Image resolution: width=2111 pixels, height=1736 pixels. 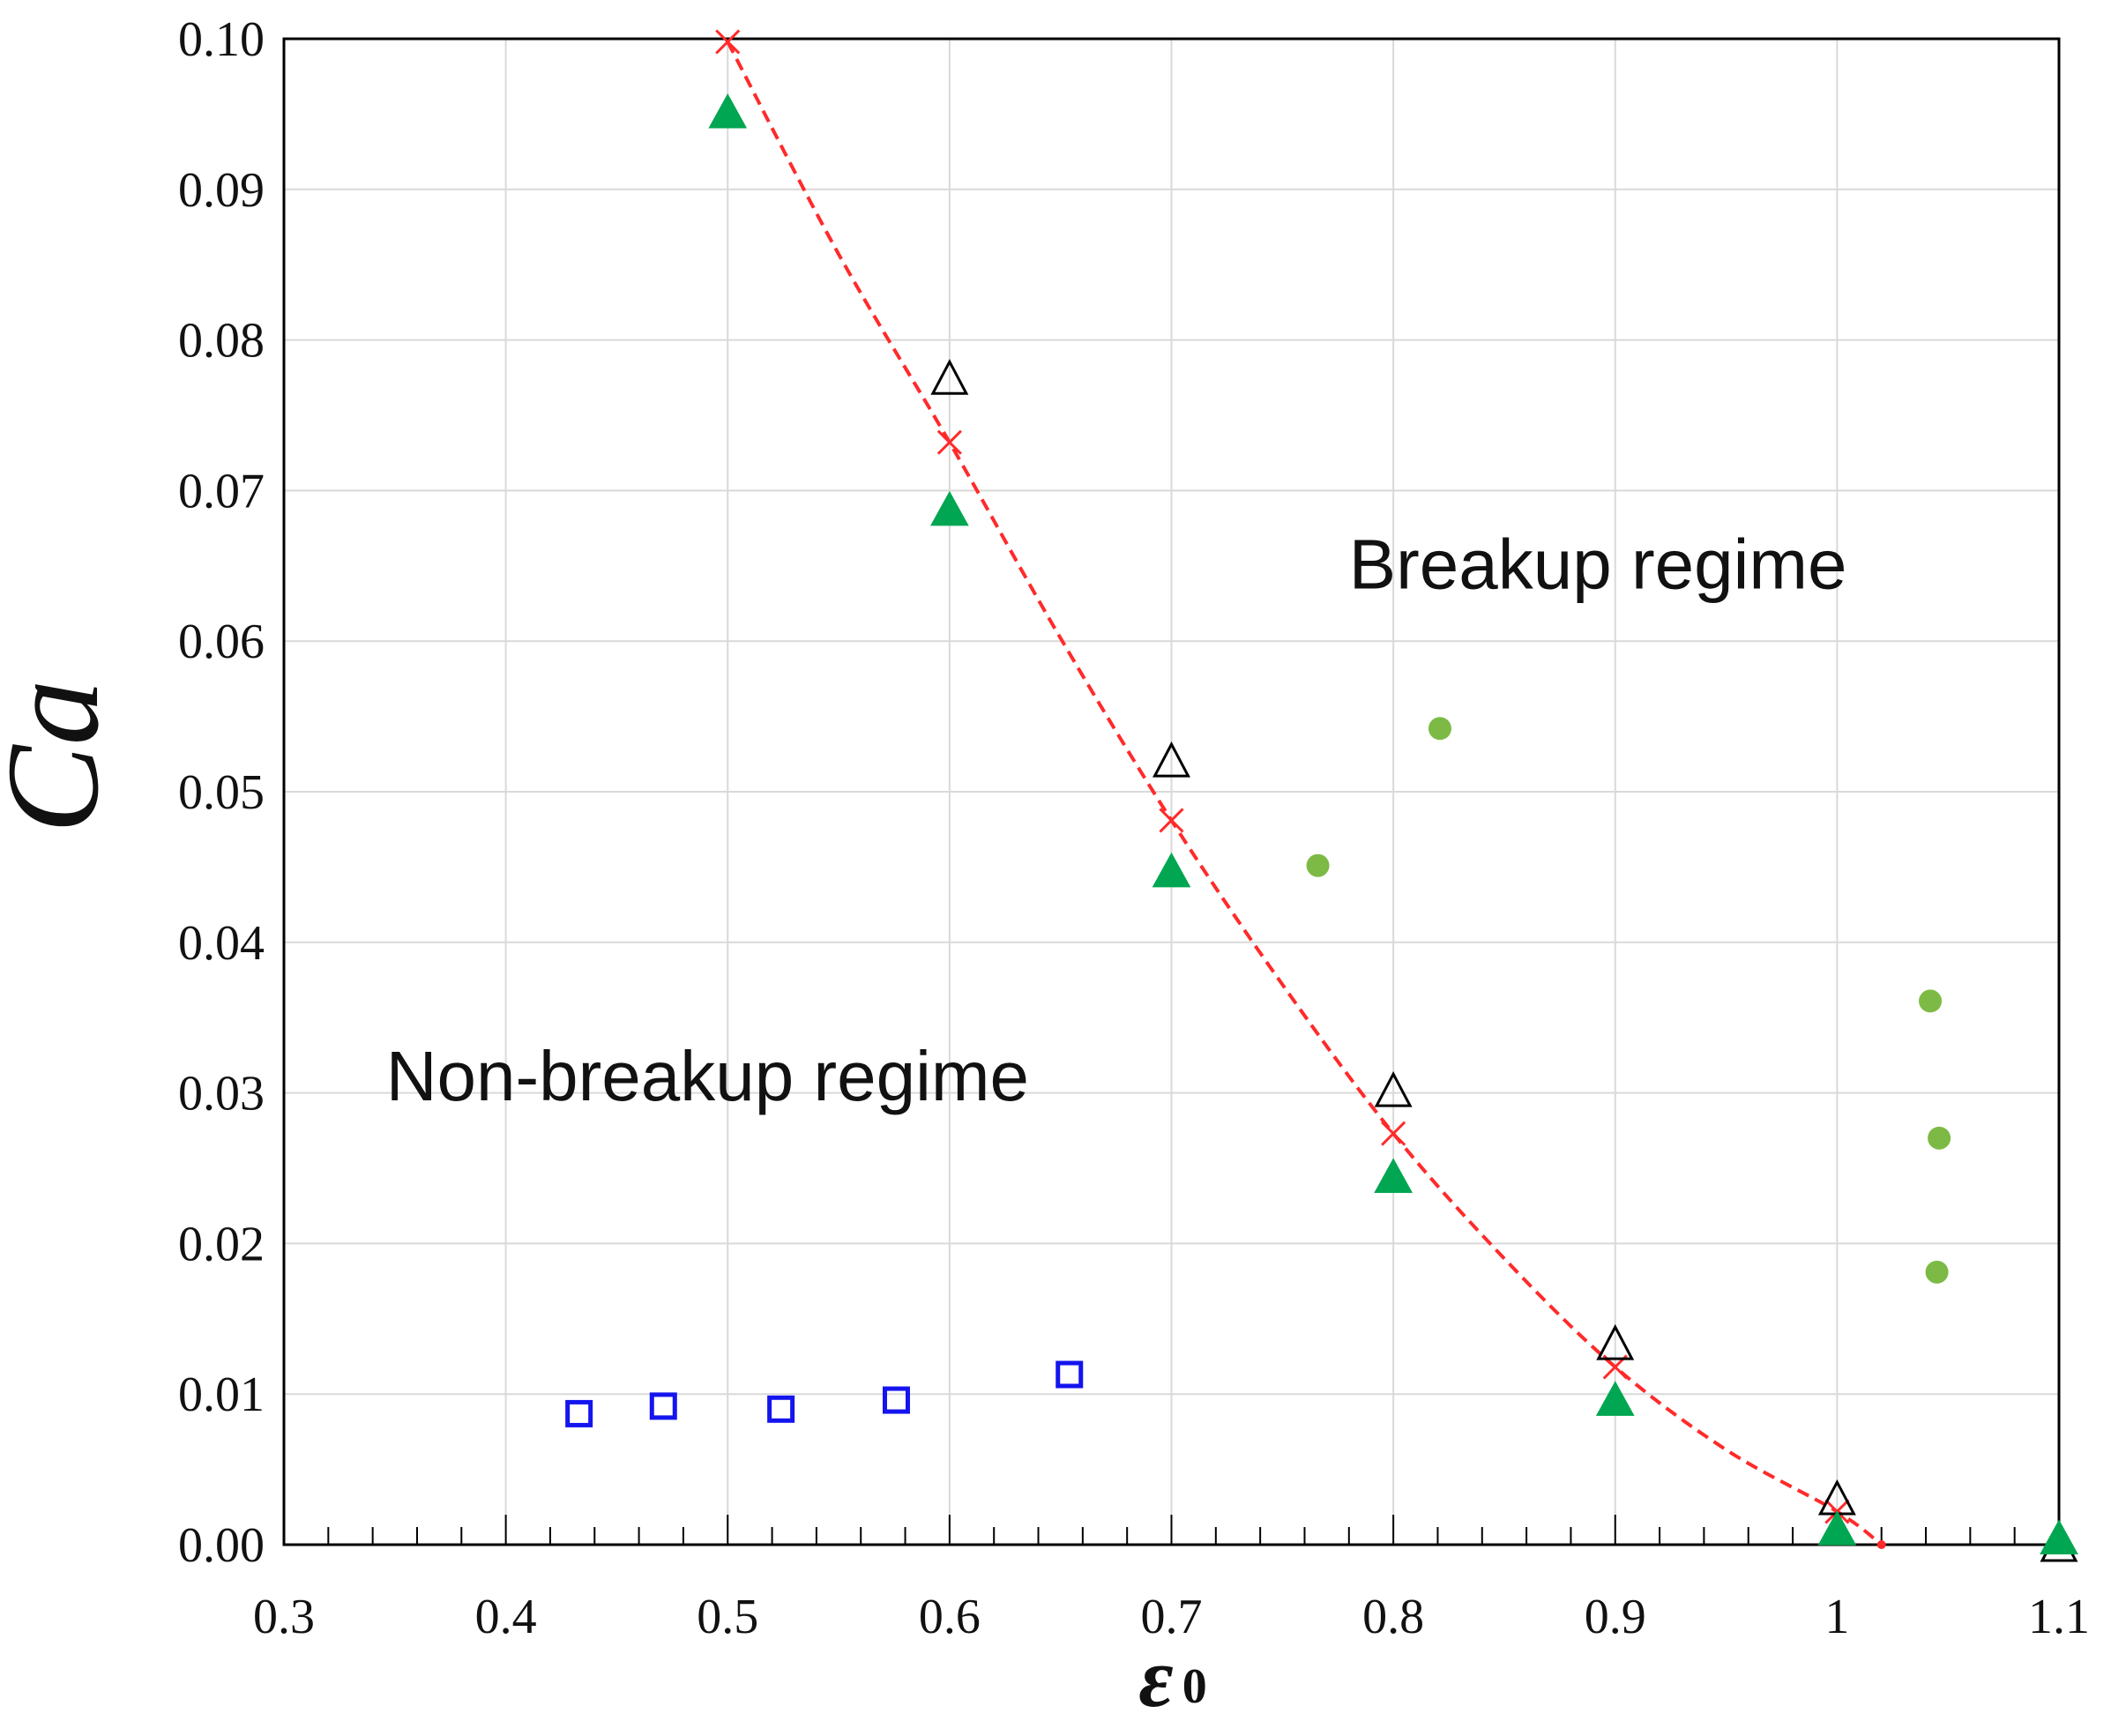 I want to click on y-tick-label: 0.08, so click(x=222, y=341).